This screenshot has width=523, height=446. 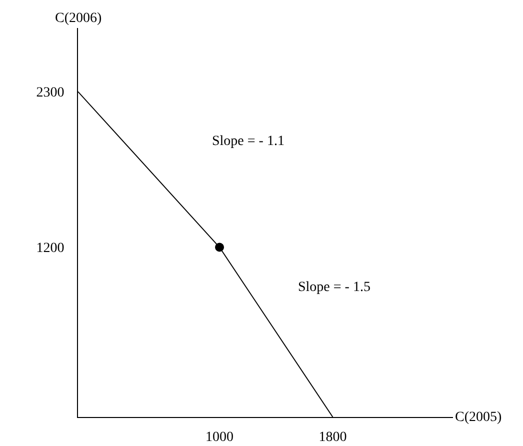 What do you see at coordinates (220, 437) in the screenshot?
I see `x-tick-label: 1000` at bounding box center [220, 437].